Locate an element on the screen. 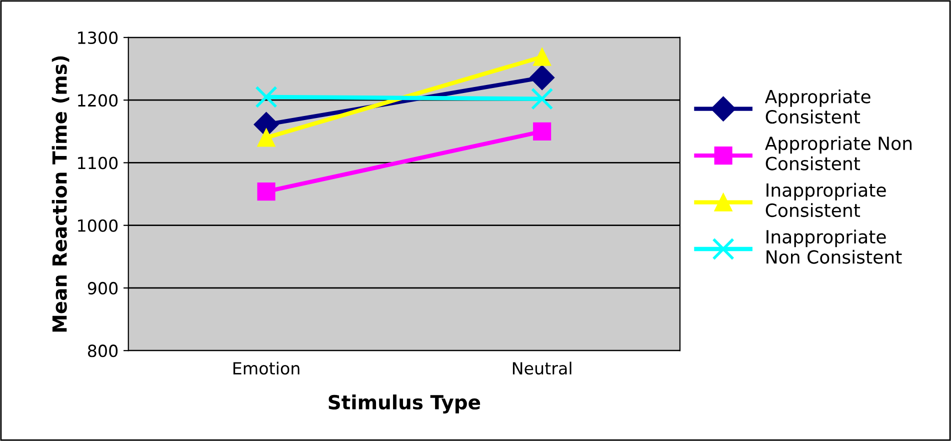 Image resolution: width=951 pixels, height=441 pixels. x-axis-title: Stimulus Type is located at coordinates (404, 404).